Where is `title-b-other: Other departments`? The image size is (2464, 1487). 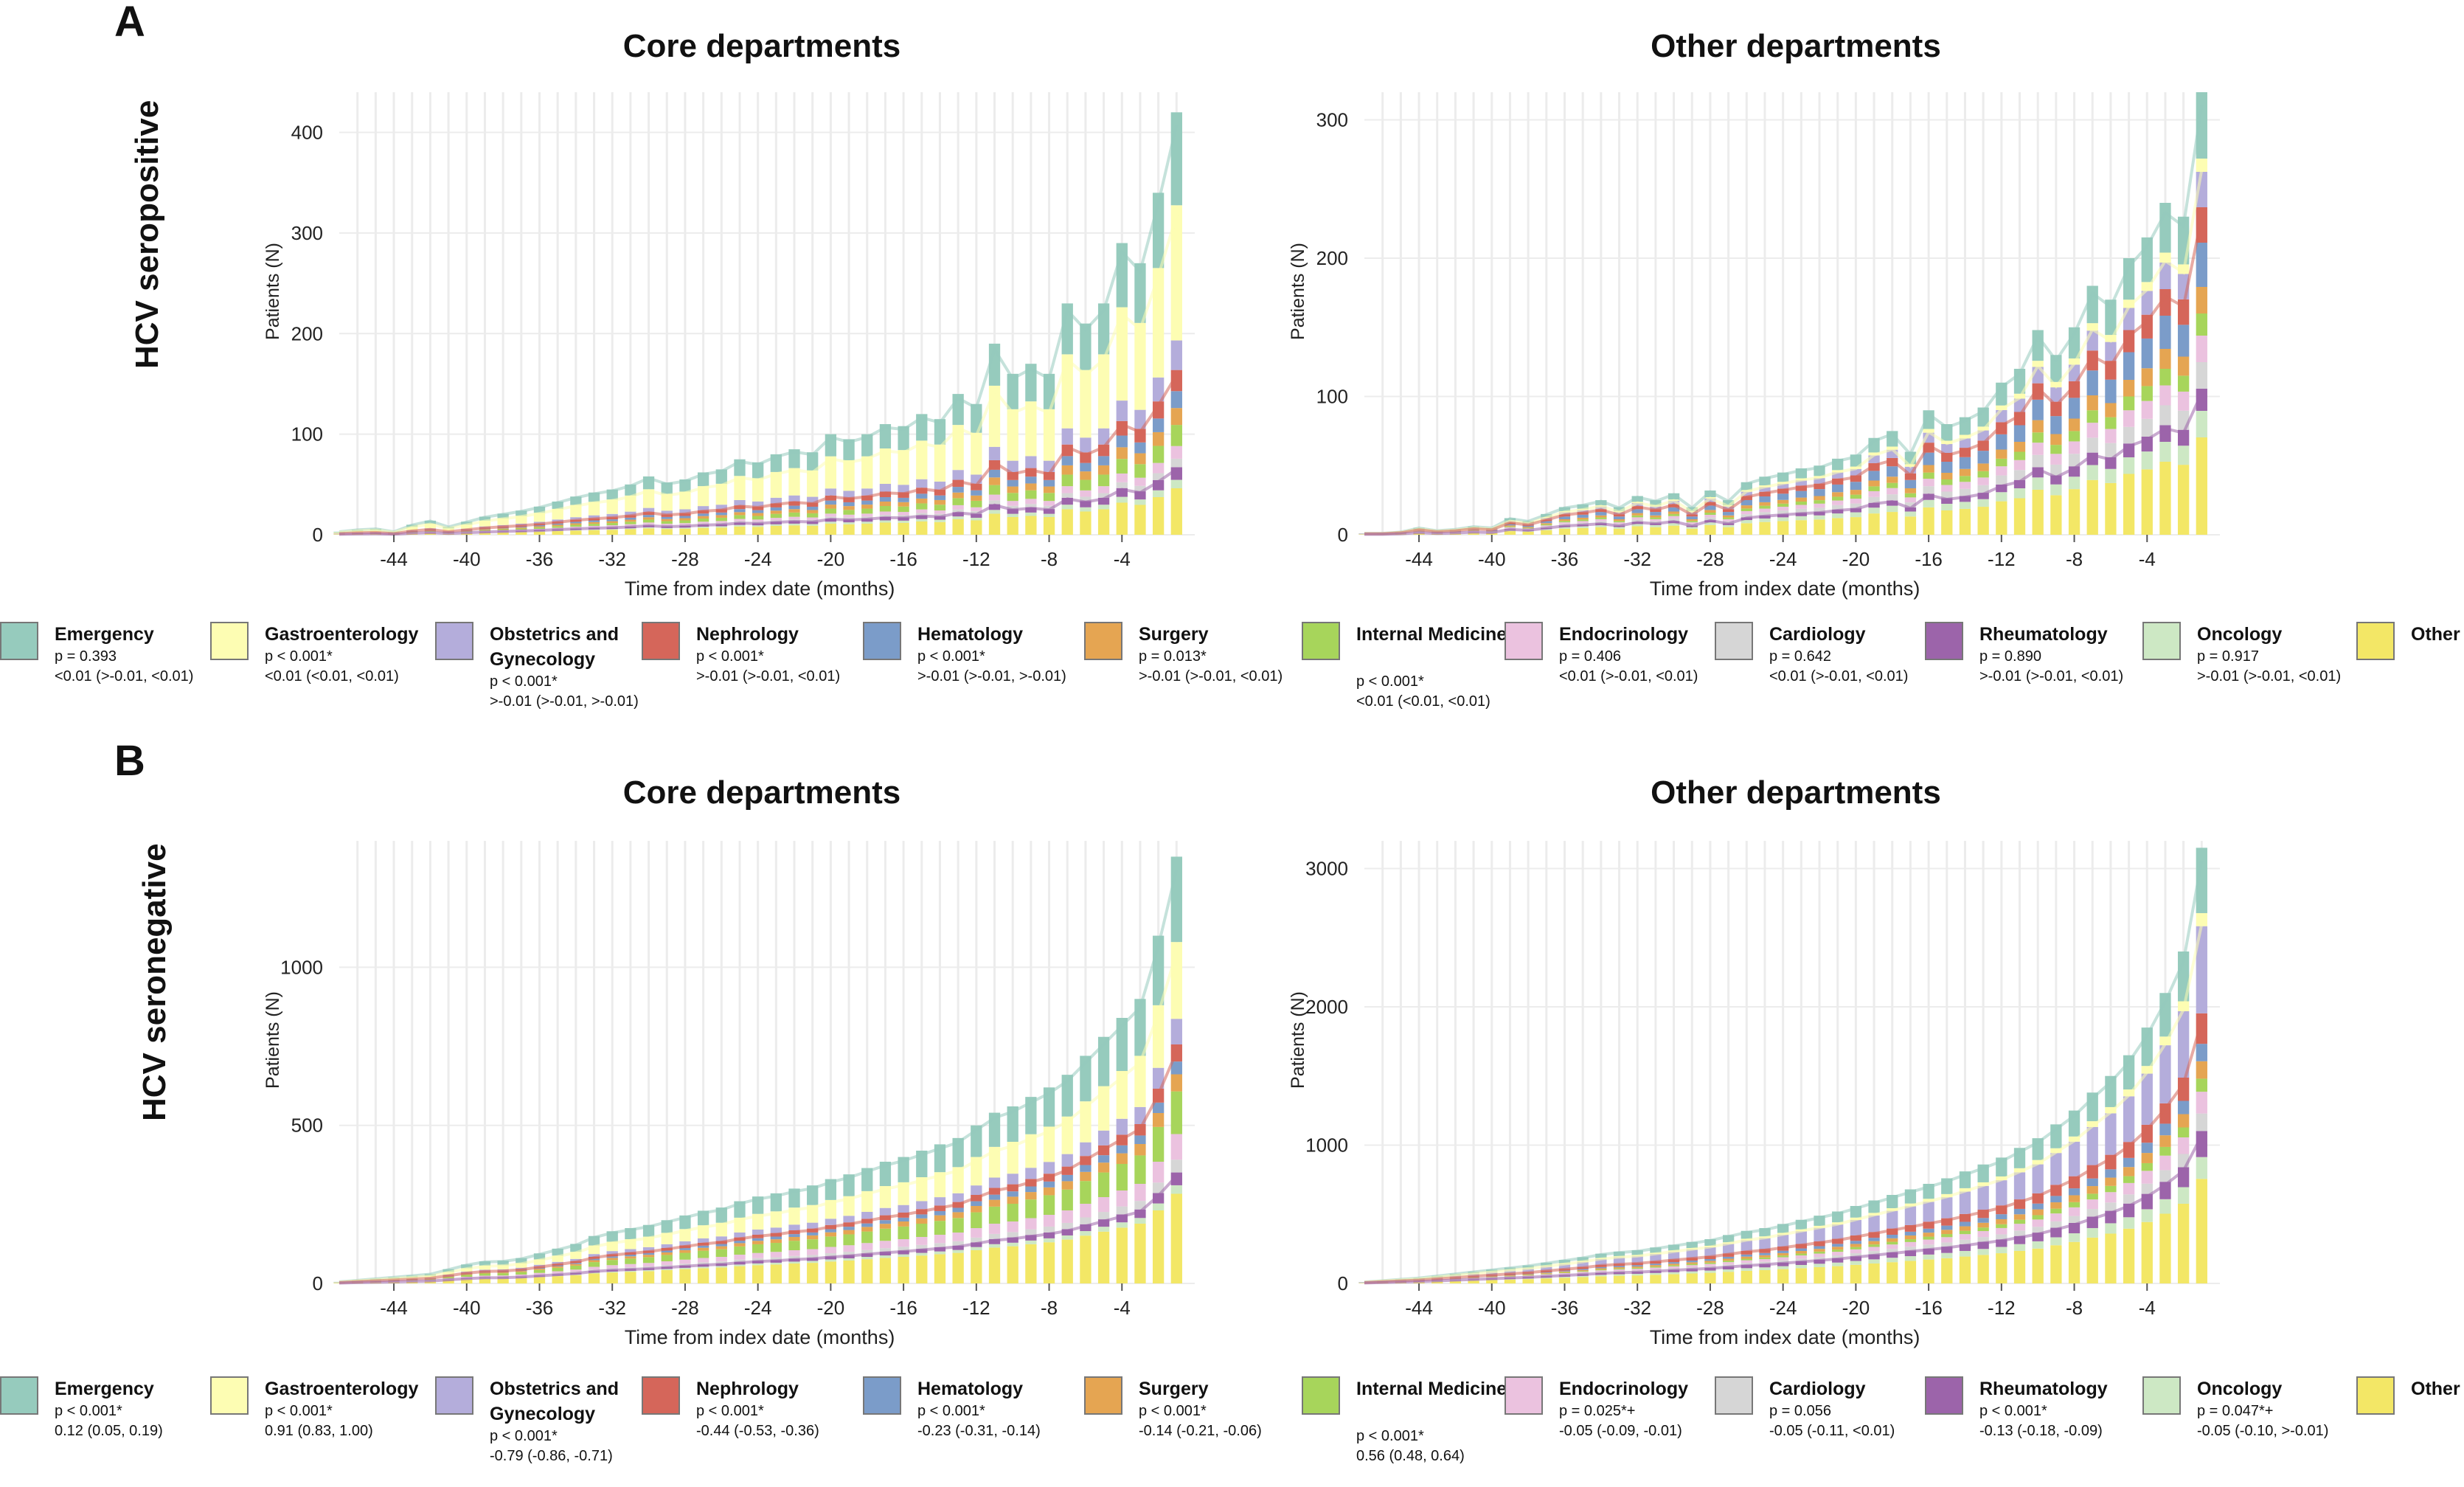 title-b-other: Other departments is located at coordinates (1796, 792).